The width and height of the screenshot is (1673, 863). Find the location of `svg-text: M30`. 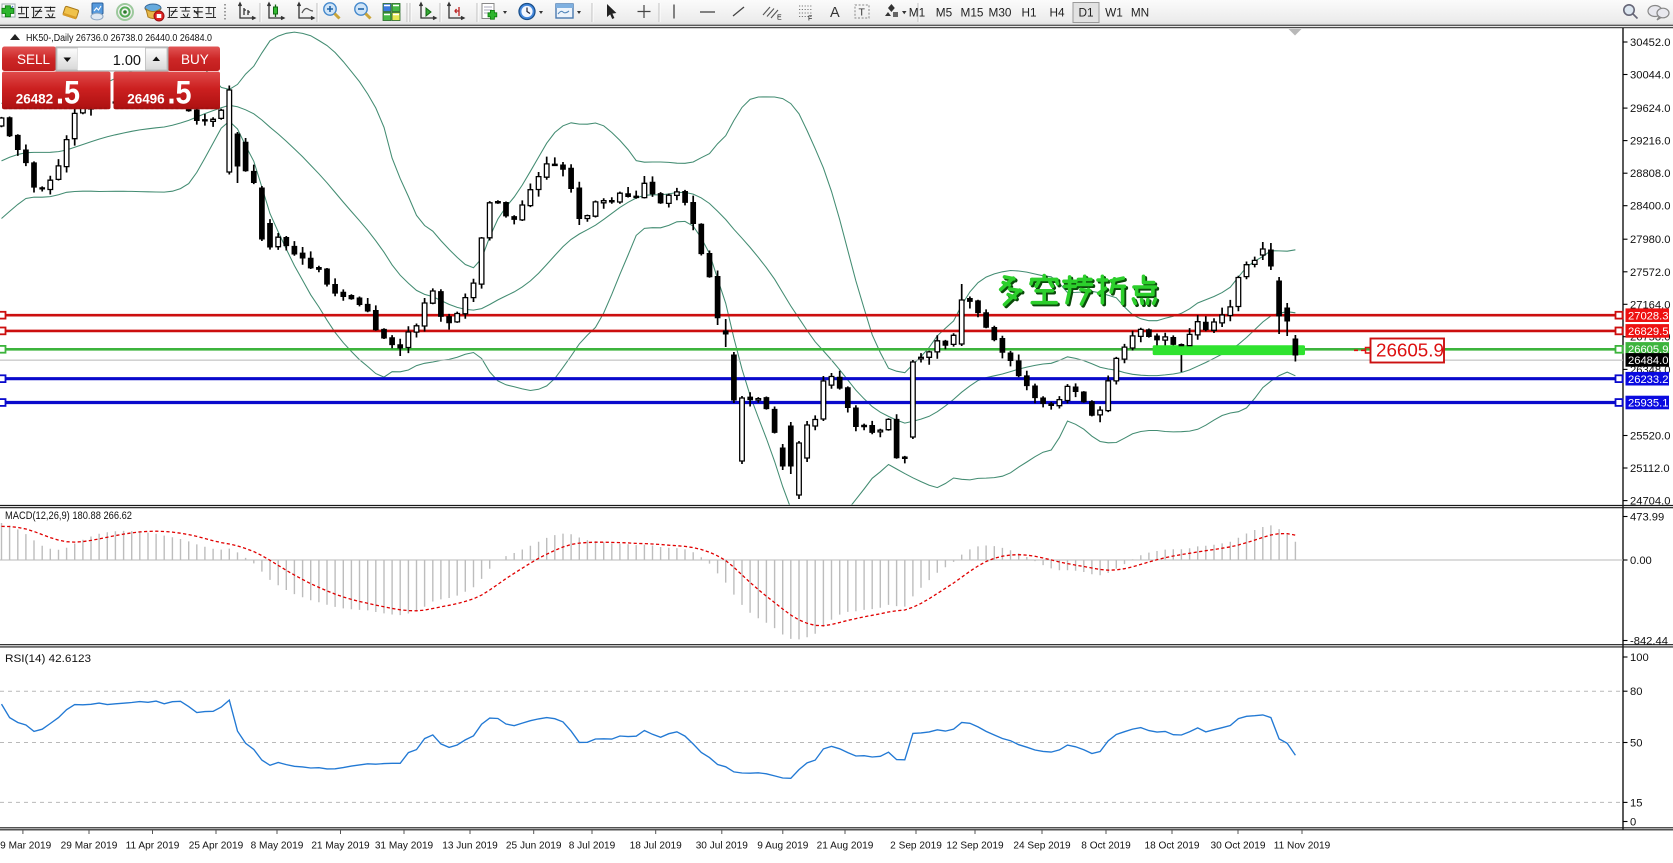

svg-text: M30 is located at coordinates (1000, 13).